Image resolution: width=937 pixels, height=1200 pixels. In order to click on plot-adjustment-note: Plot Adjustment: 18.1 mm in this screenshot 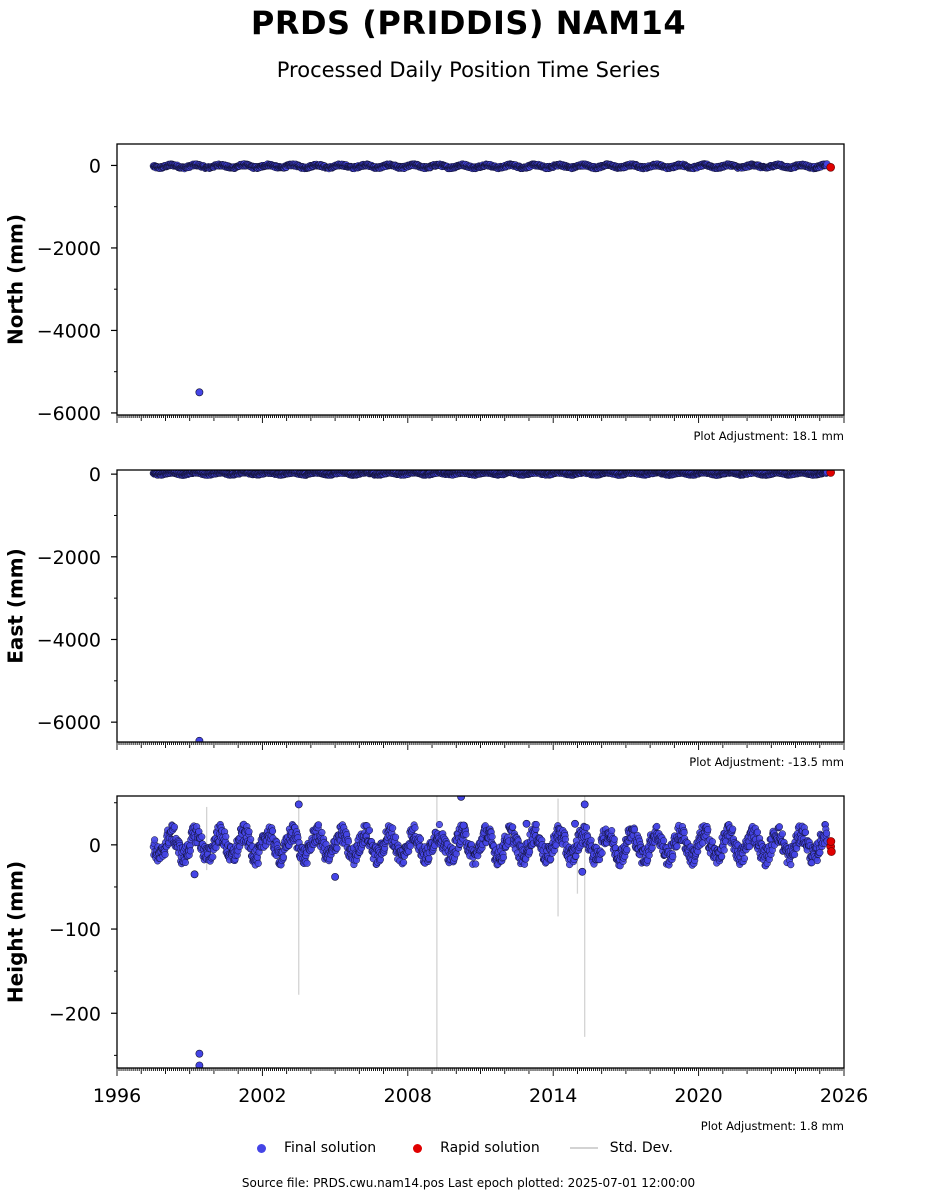, I will do `click(768, 436)`.